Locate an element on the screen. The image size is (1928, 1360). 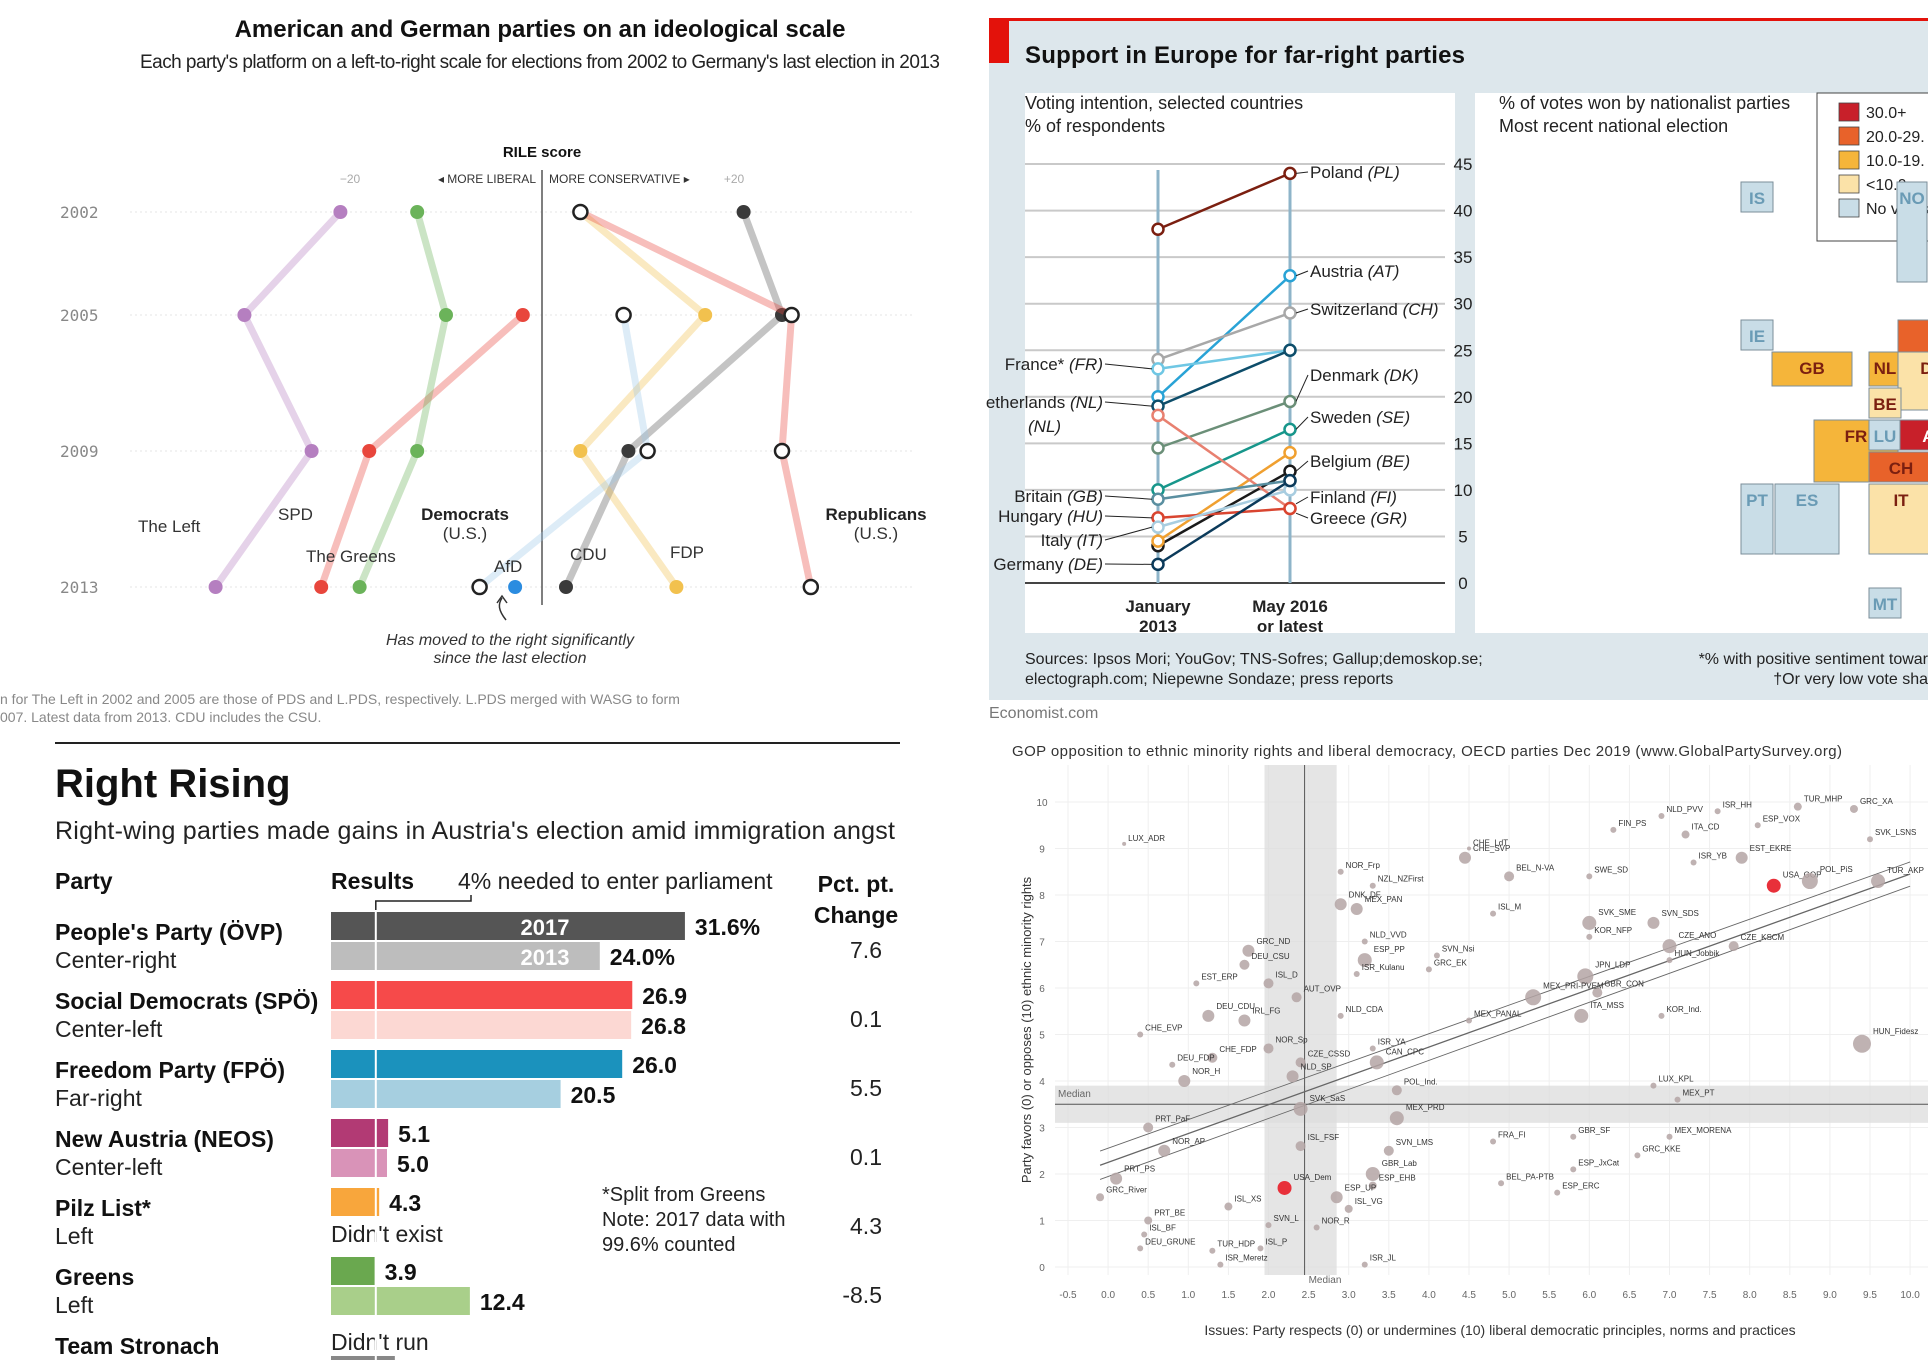
y-tick-label: 8 is located at coordinates (1042, 896).